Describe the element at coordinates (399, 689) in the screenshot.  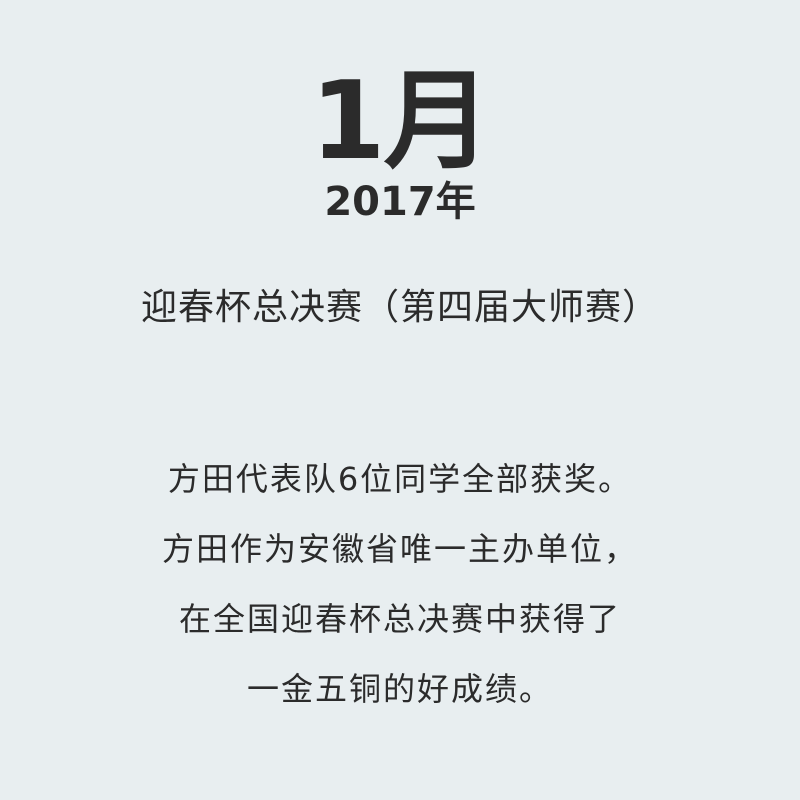
I see `description-line: 一金五铜的好成绩。` at that location.